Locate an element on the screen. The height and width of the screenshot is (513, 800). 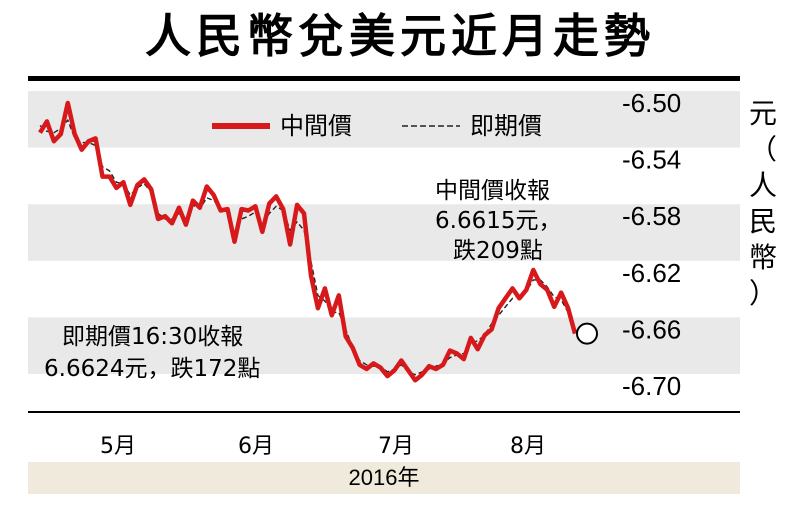
unit-char: （ is located at coordinates (762, 149).